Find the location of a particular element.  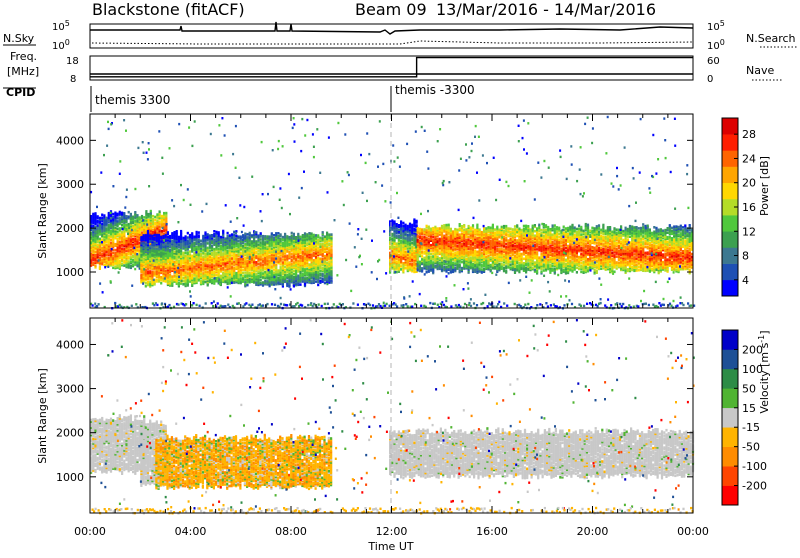

power-colorbar: 28 24 20 16 12 8 4 is located at coordinates (739, 207).